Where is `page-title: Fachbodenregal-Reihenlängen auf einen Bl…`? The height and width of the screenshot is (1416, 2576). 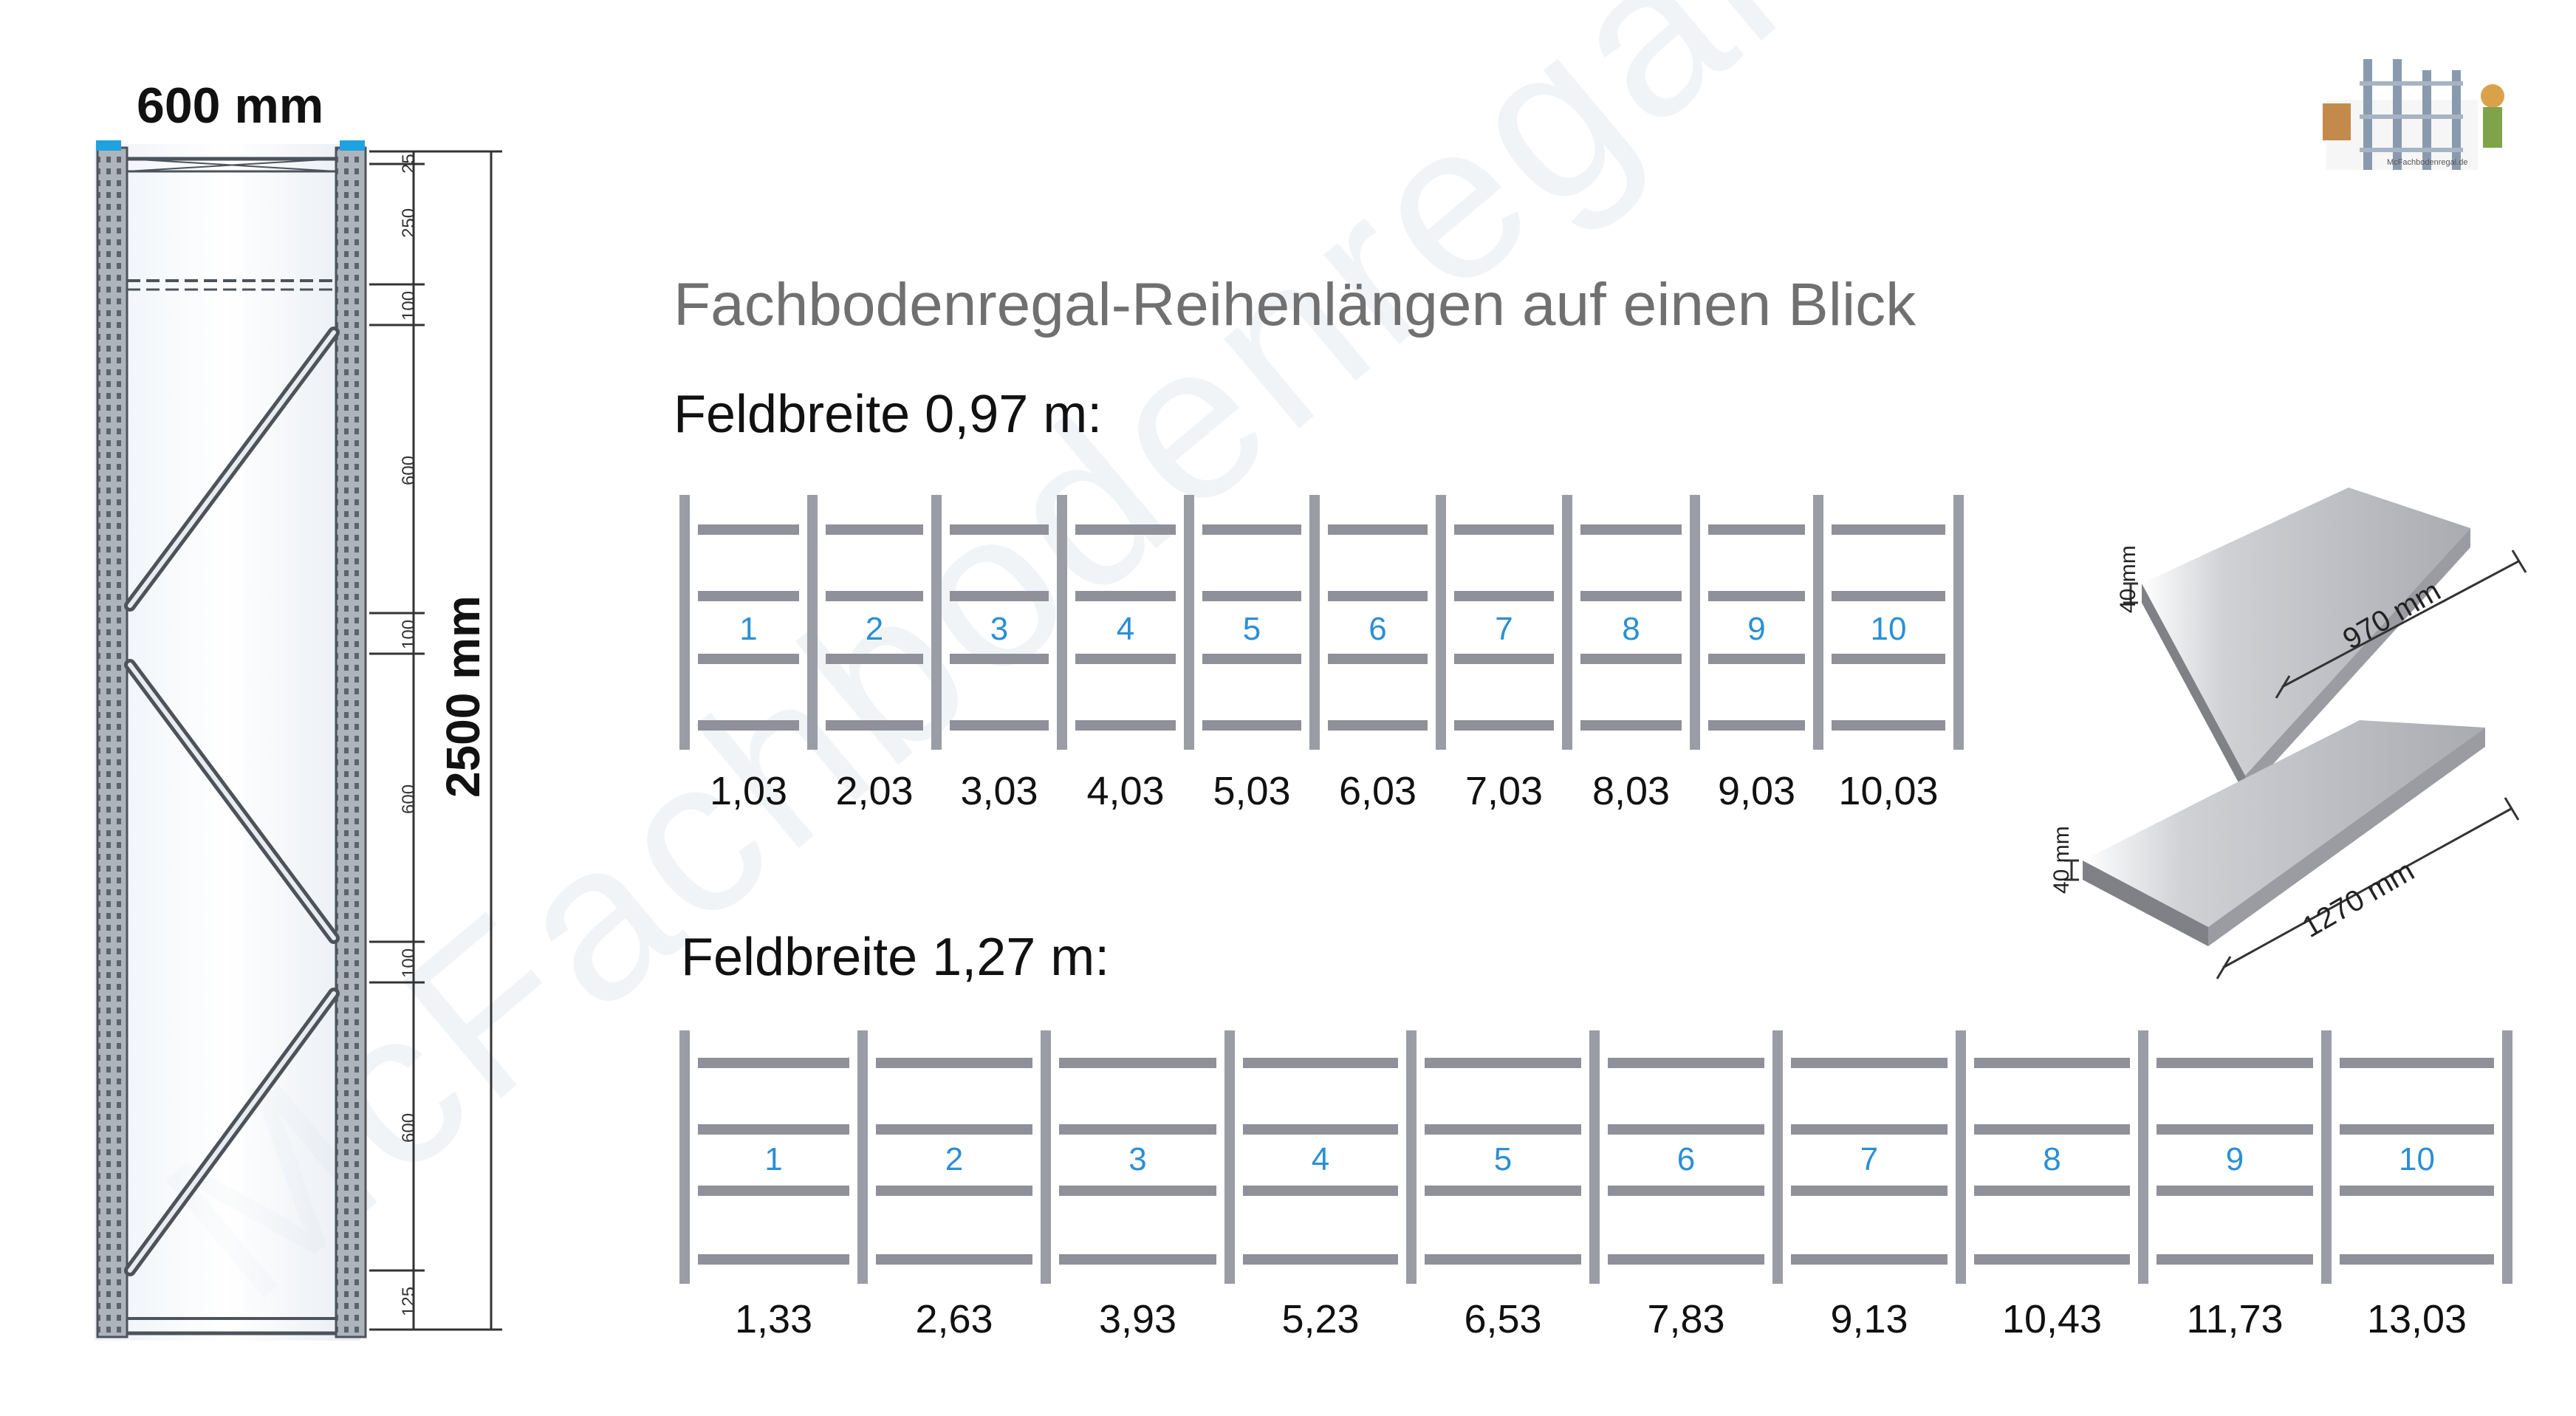 page-title: Fachbodenregal-Reihenlängen auf einen Bl… is located at coordinates (1295, 305).